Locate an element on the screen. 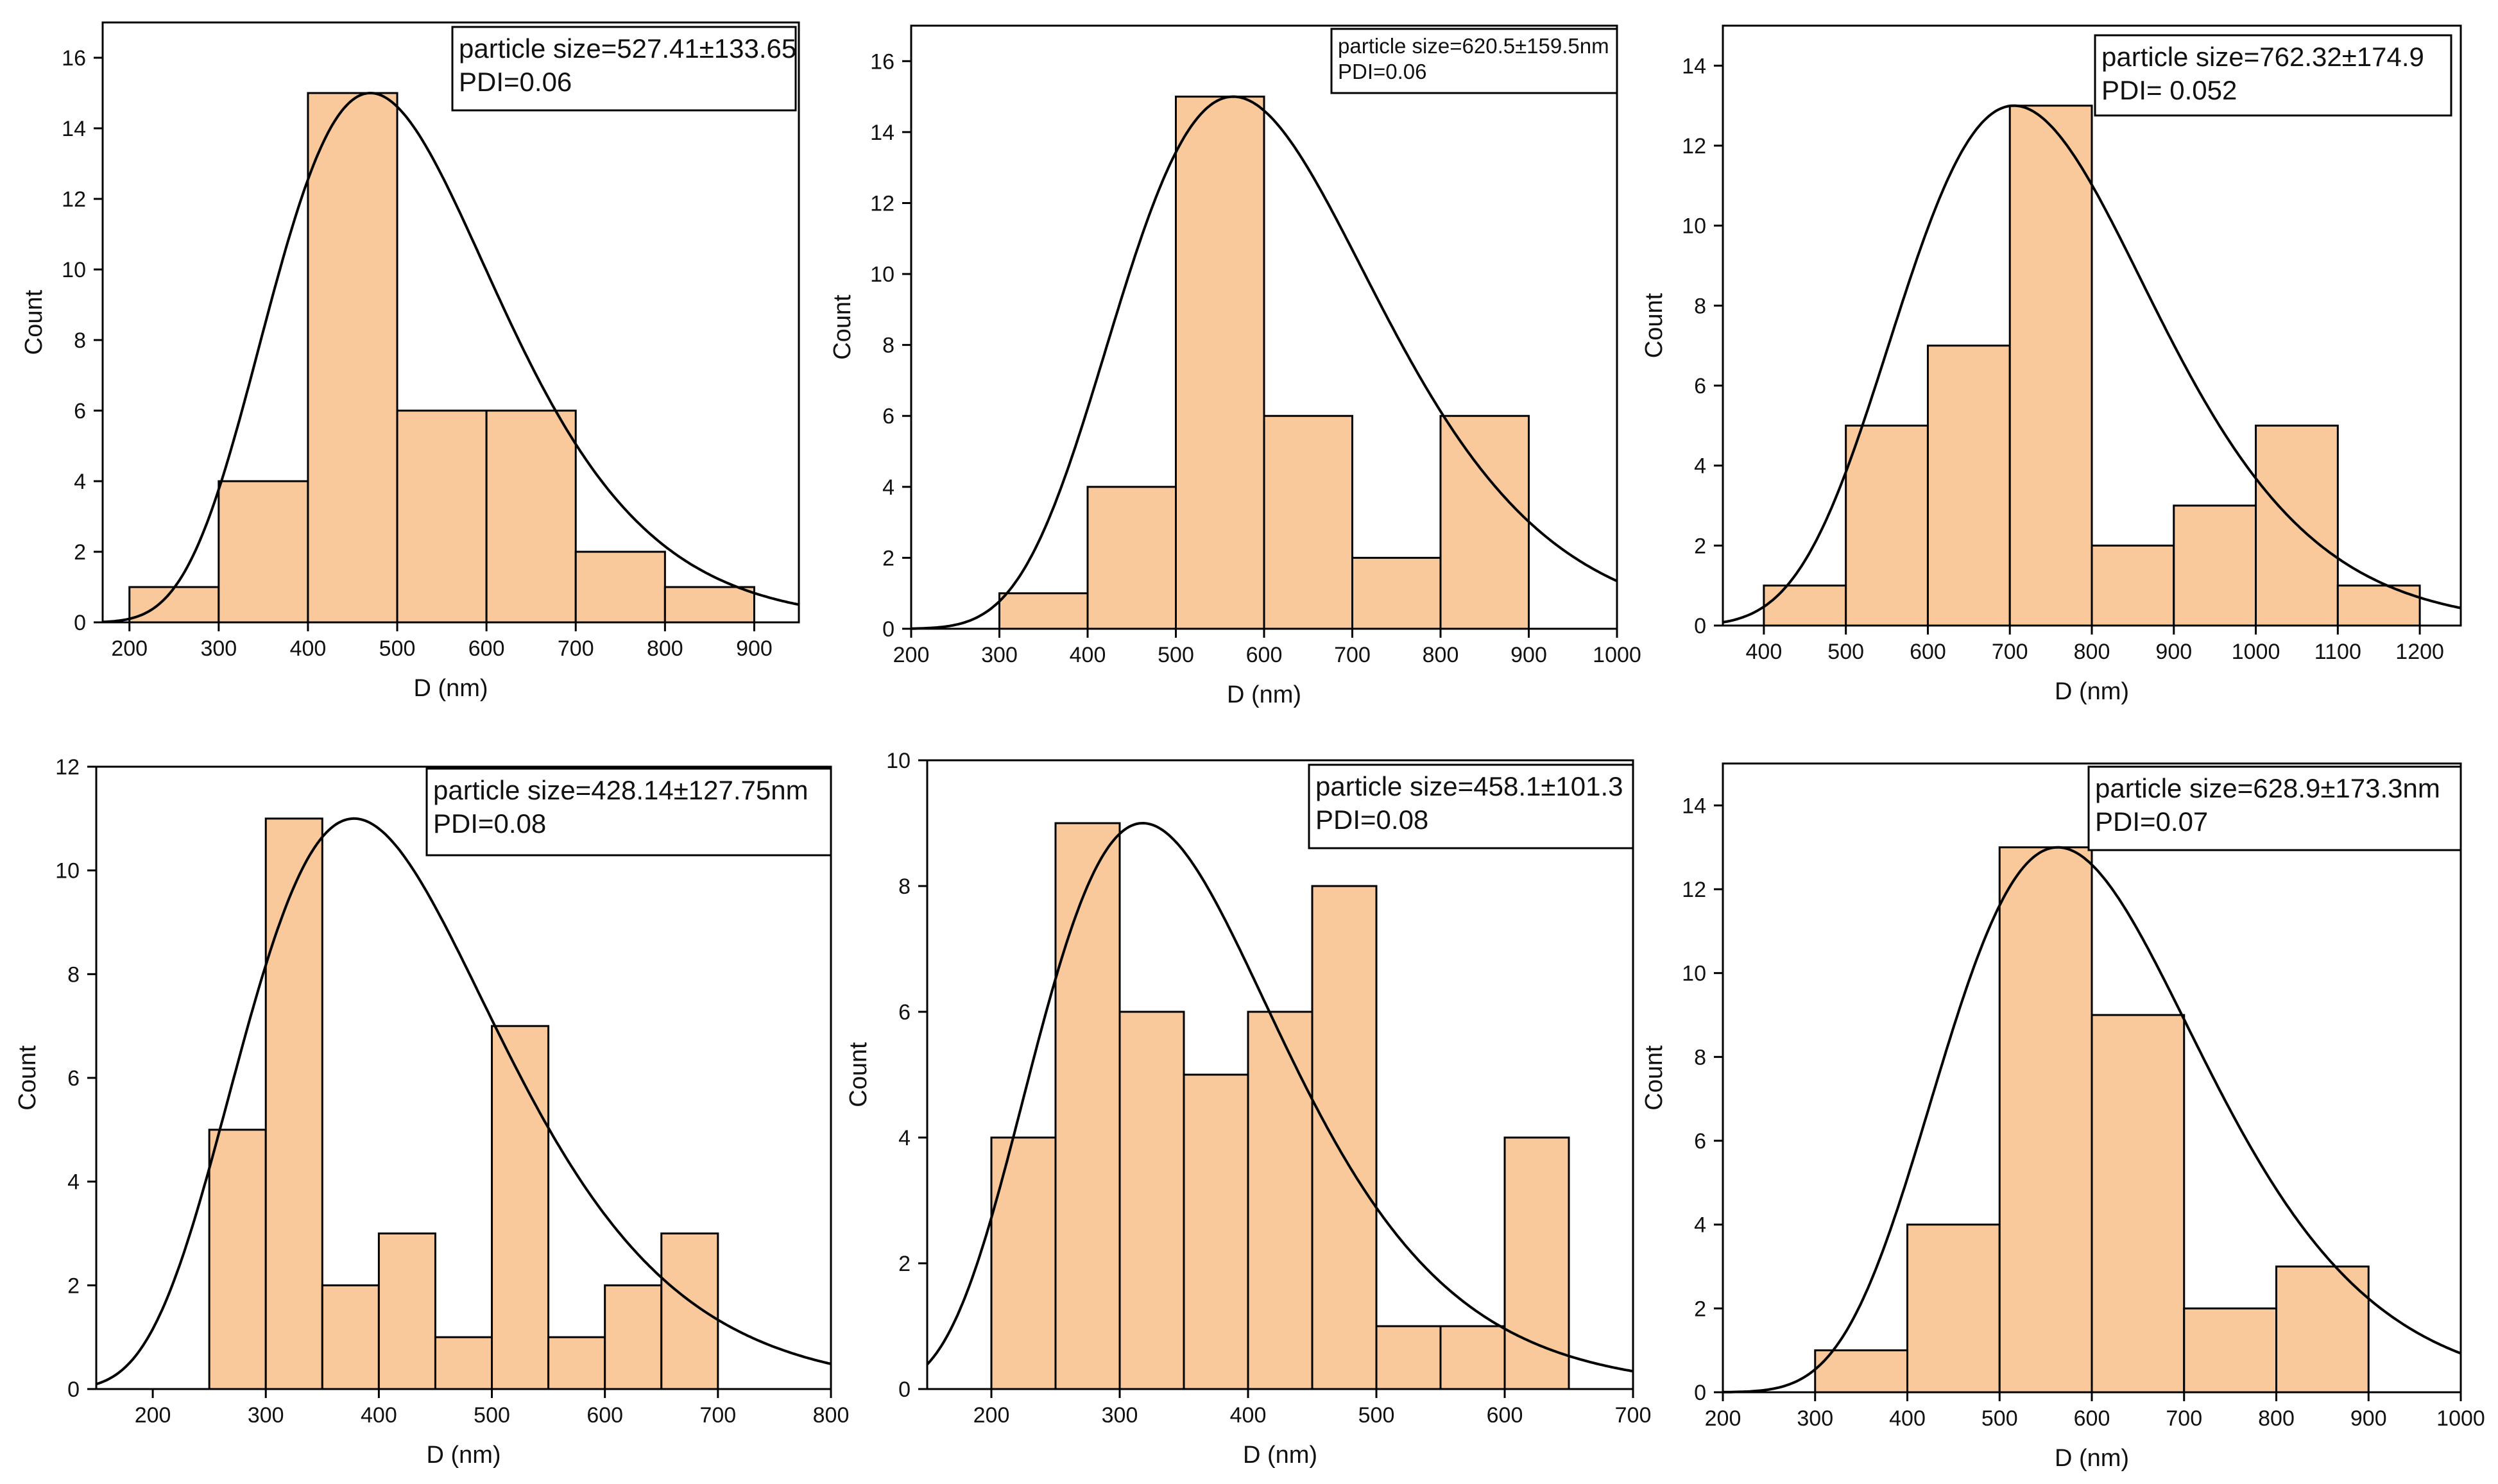  legend-particle-size: particle size=458.1±101.3 is located at coordinates (1469, 786).